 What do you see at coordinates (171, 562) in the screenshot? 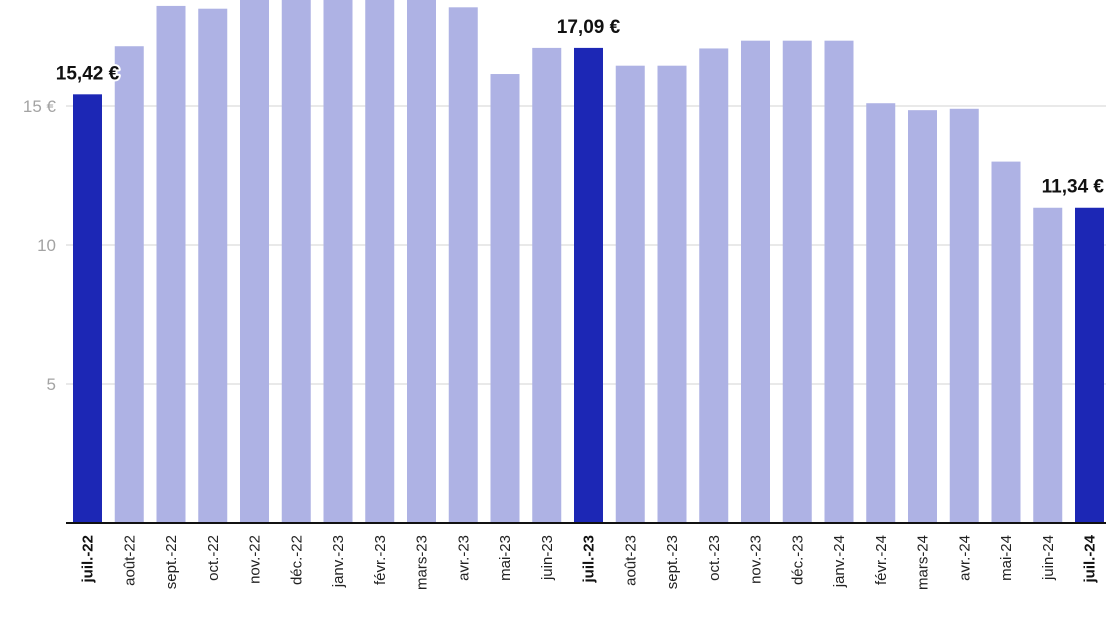
I see `x-tick-label: sept.-22` at bounding box center [171, 562].